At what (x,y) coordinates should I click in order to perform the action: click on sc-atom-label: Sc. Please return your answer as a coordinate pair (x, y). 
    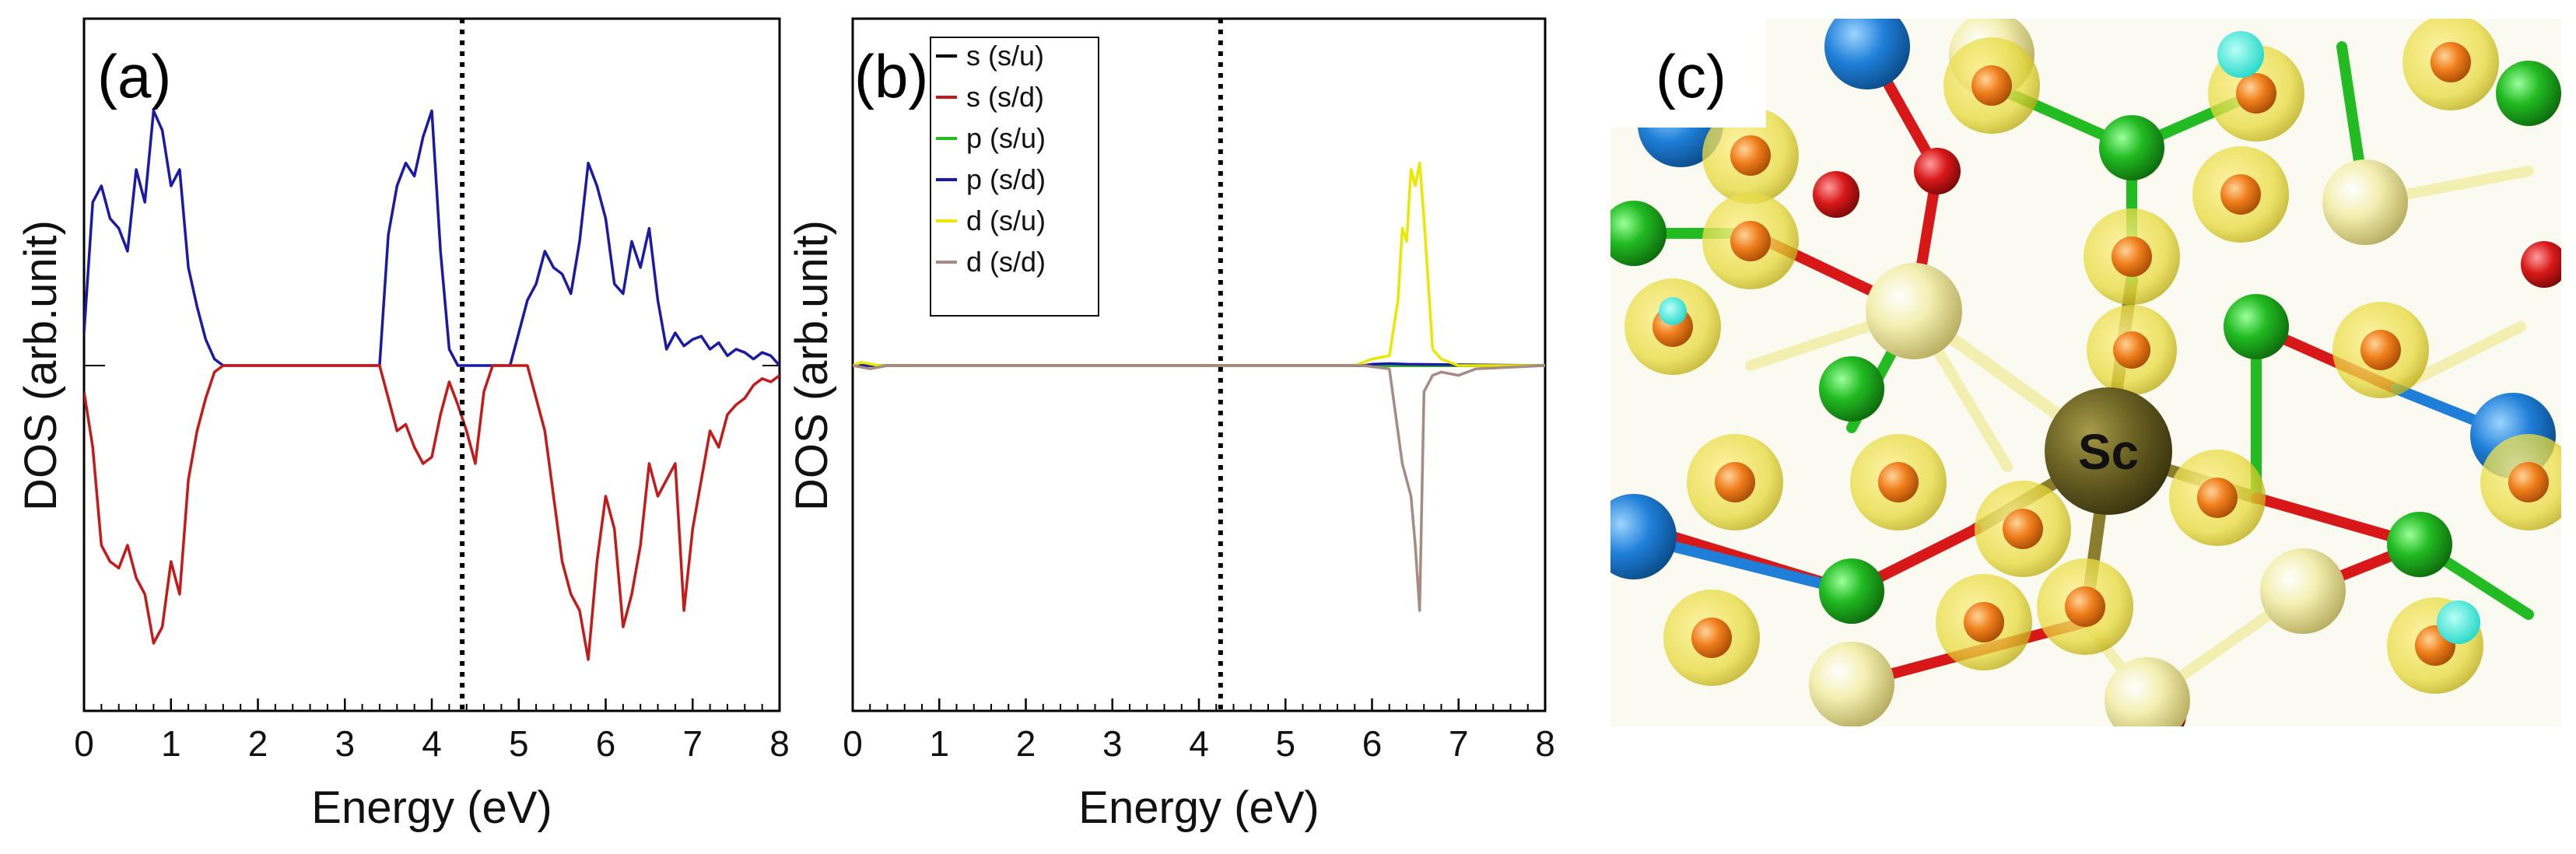
    Looking at the image, I should click on (2108, 452).